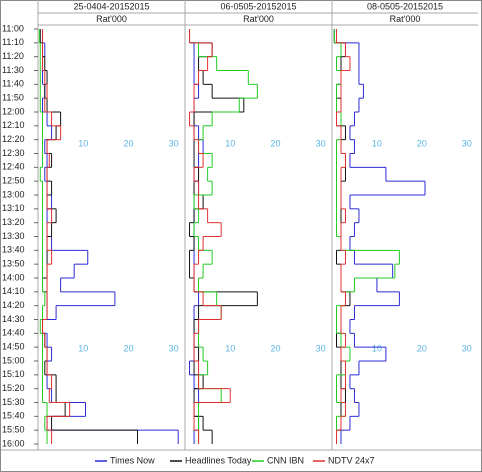  I want to click on y-tick-label: 14:50, so click(13, 347).